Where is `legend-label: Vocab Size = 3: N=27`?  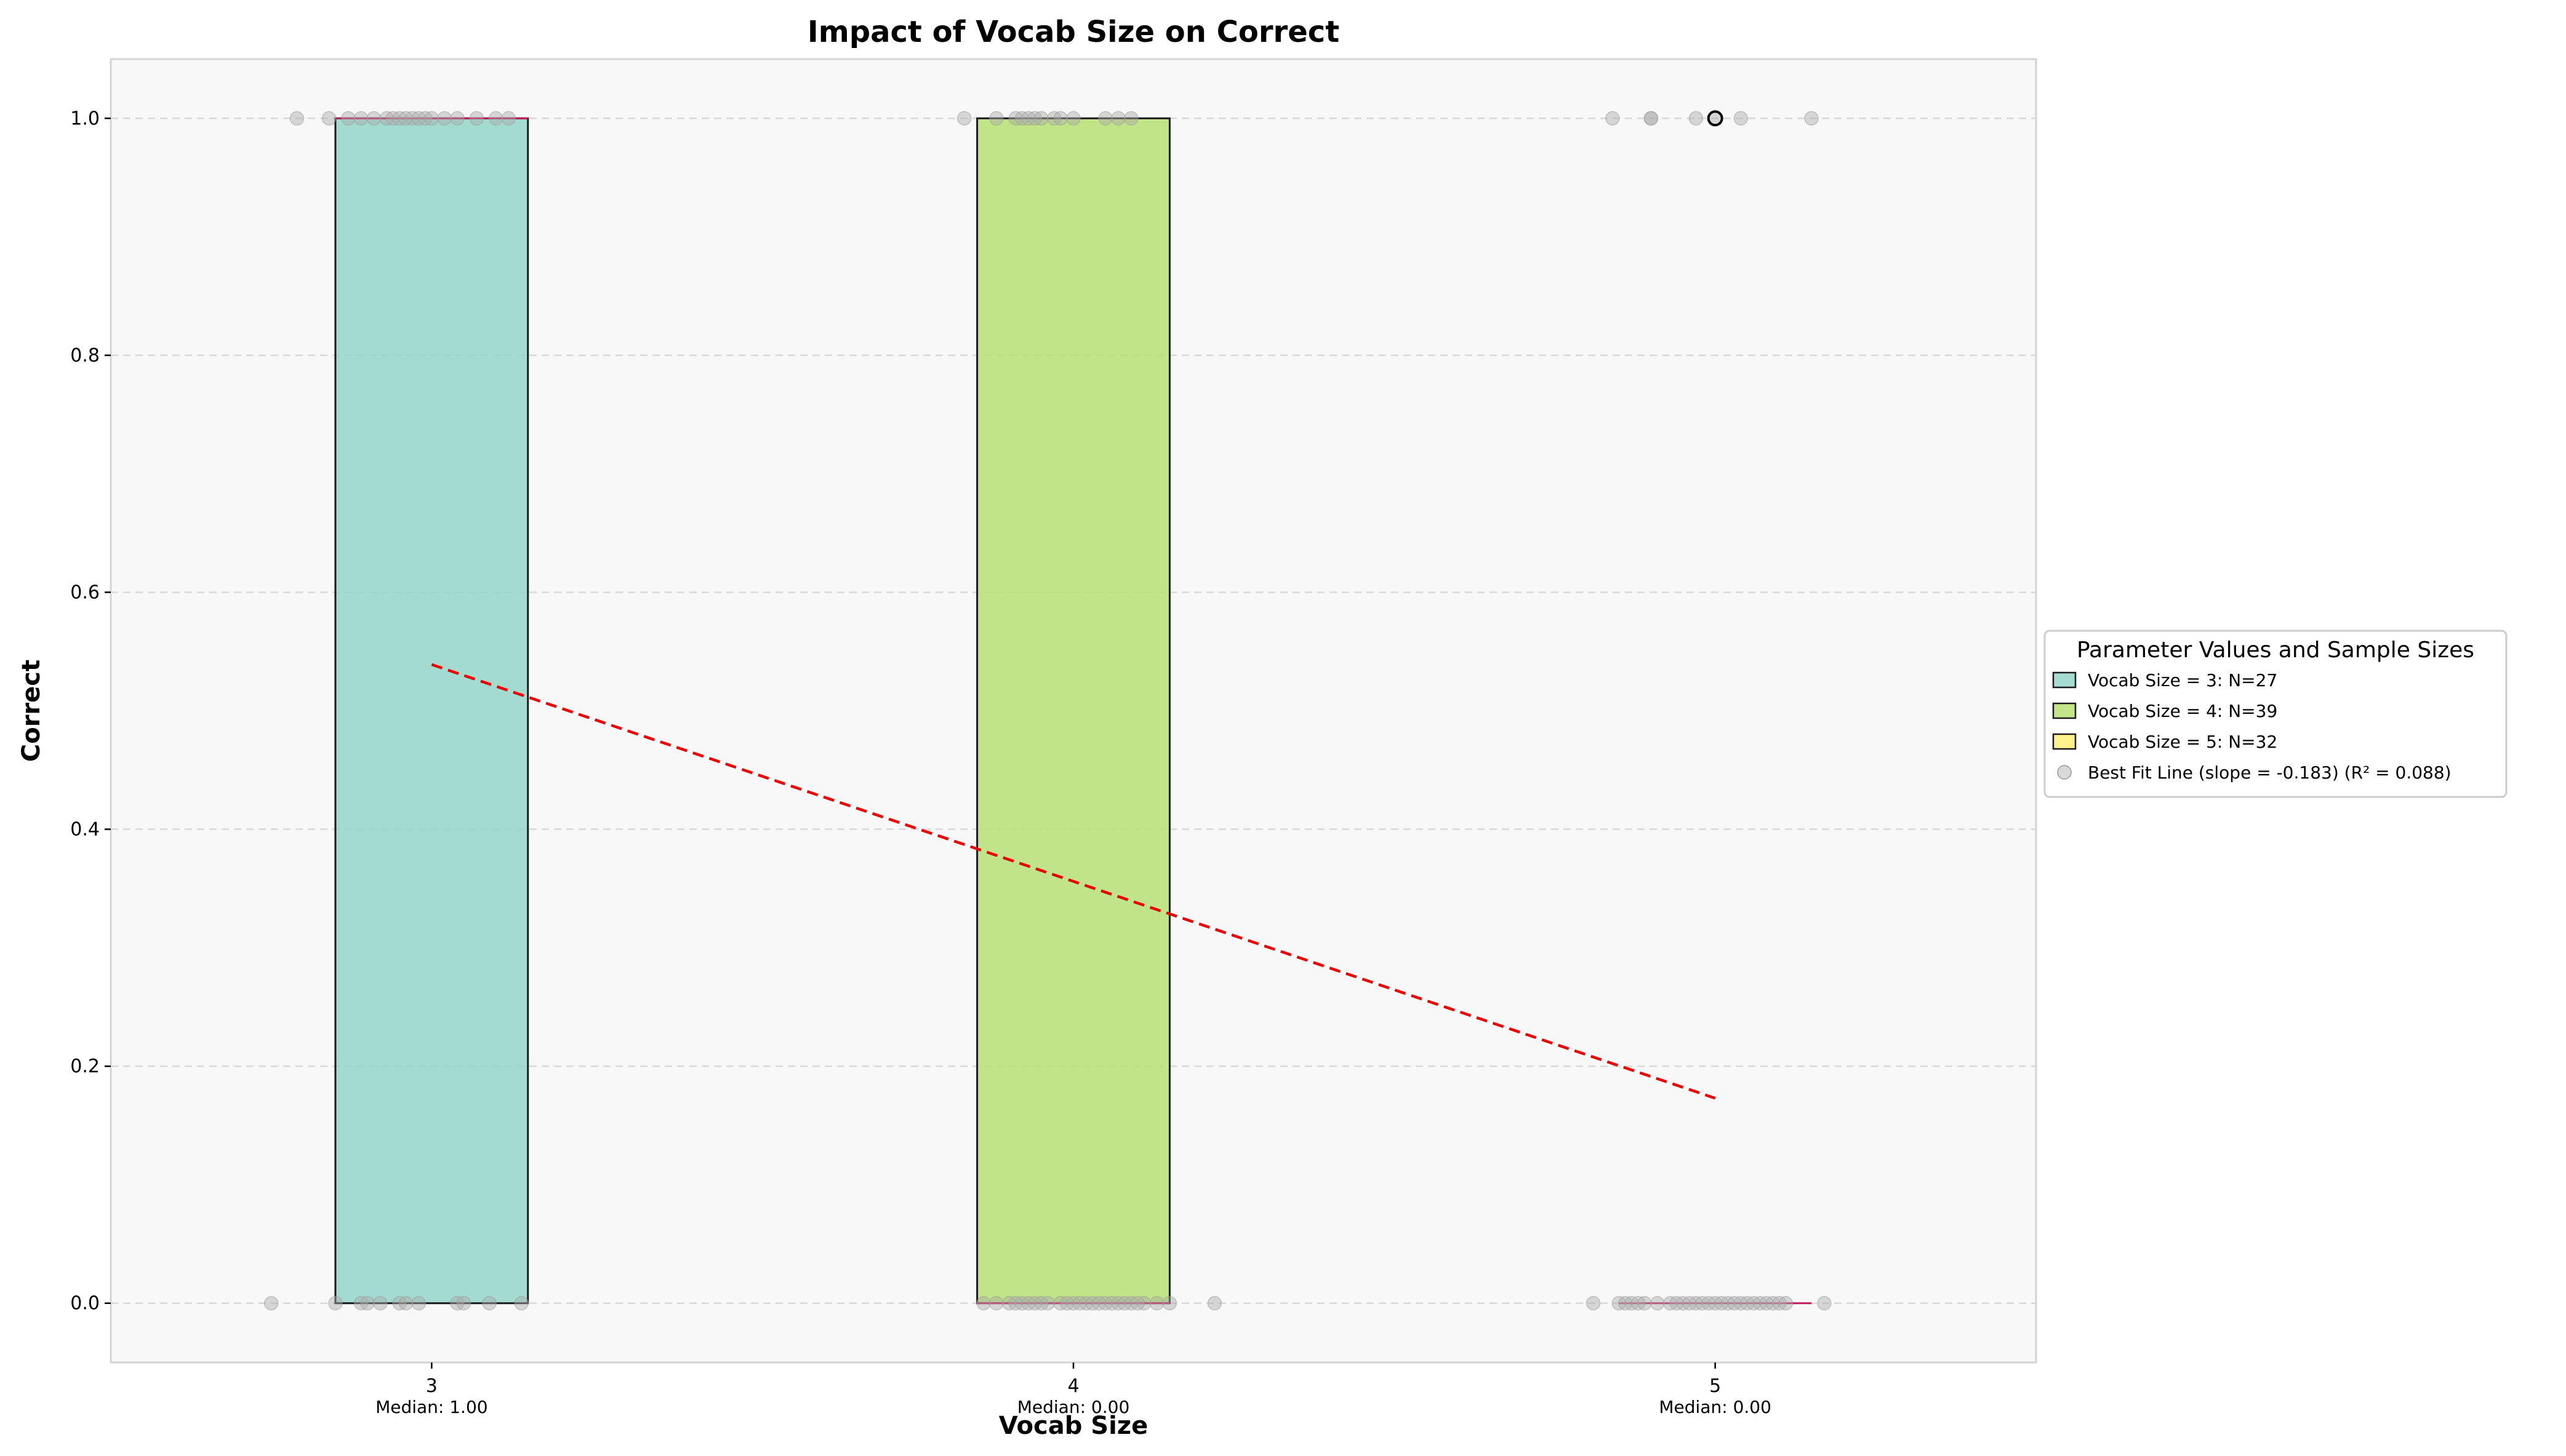
legend-label: Vocab Size = 3: N=27 is located at coordinates (2182, 680).